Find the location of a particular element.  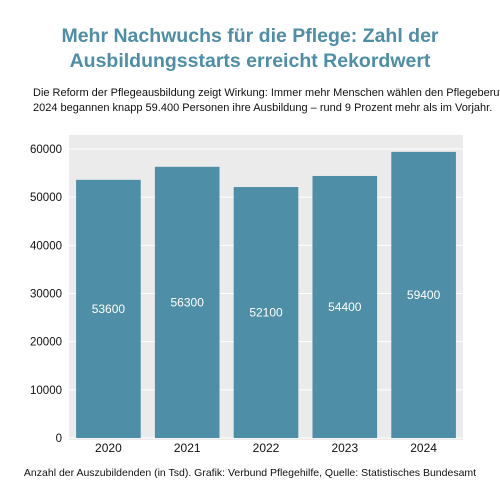

bar-2021 is located at coordinates (187, 302).